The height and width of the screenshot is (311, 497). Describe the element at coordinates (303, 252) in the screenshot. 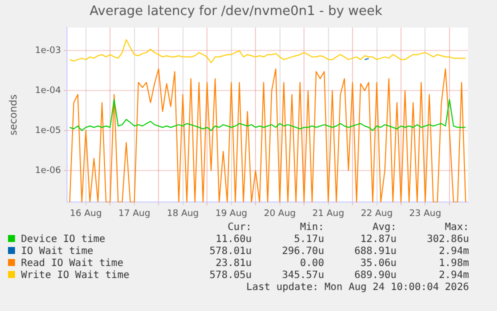

I see `text: 296.70u` at that location.